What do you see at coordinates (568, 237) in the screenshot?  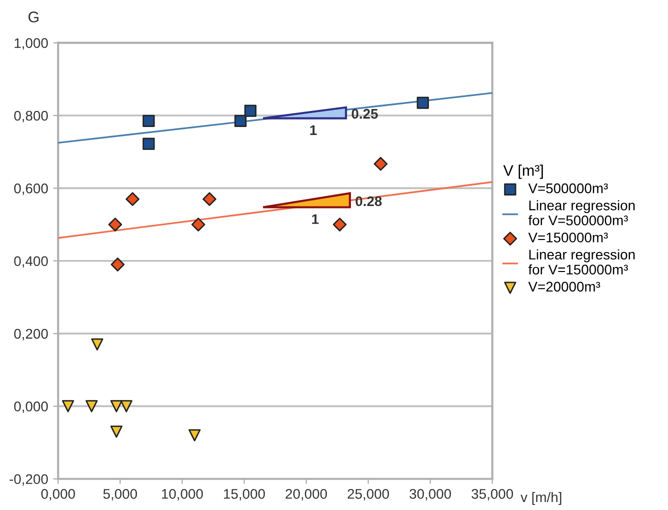 I see `legend-label: V=150000m³` at bounding box center [568, 237].